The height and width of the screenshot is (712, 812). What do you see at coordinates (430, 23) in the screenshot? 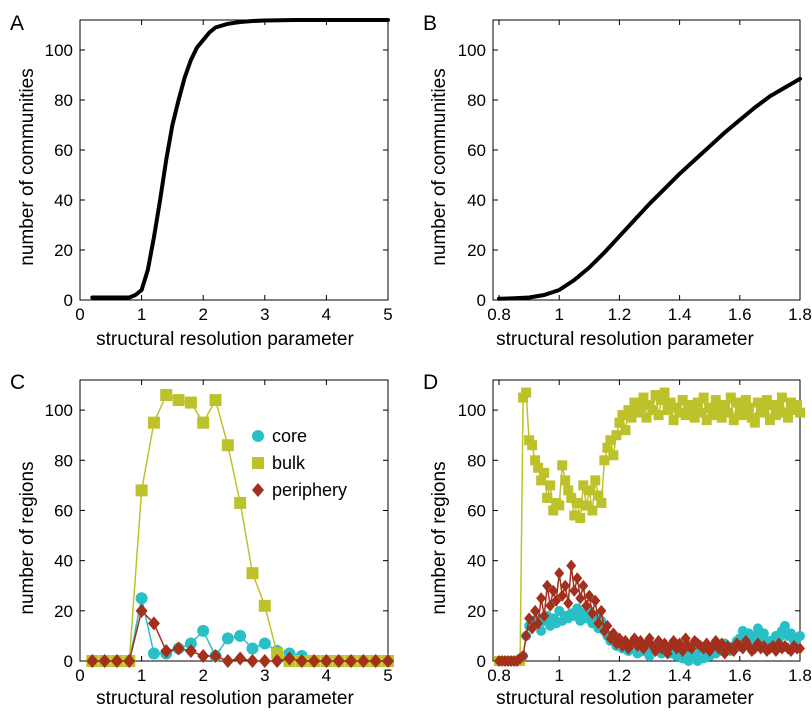
I see `panel-letter-b: B` at bounding box center [430, 23].